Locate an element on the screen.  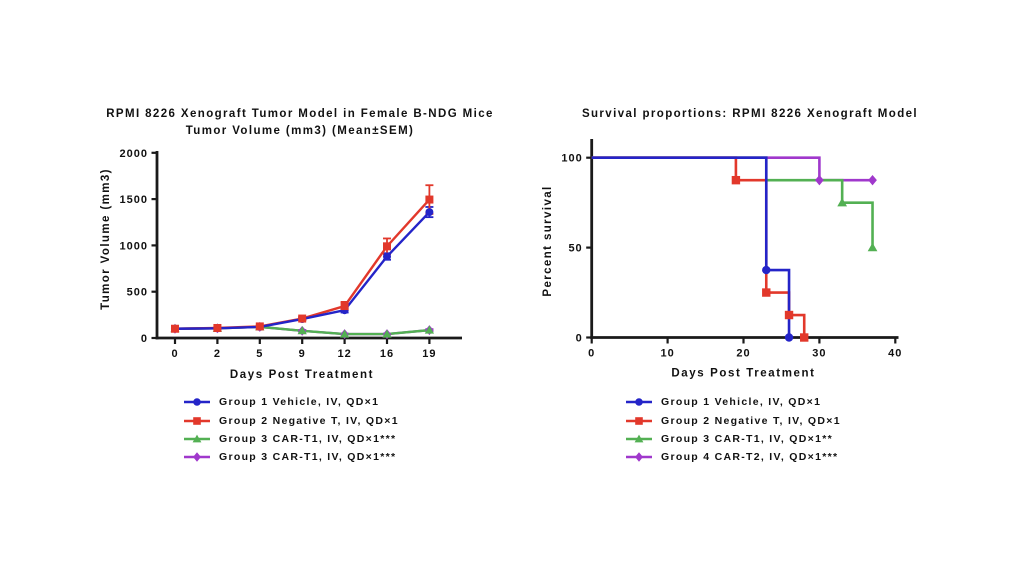
legend-item: Group 3 CAR-T1, IV, QD×1** is located at coordinates (733, 439).